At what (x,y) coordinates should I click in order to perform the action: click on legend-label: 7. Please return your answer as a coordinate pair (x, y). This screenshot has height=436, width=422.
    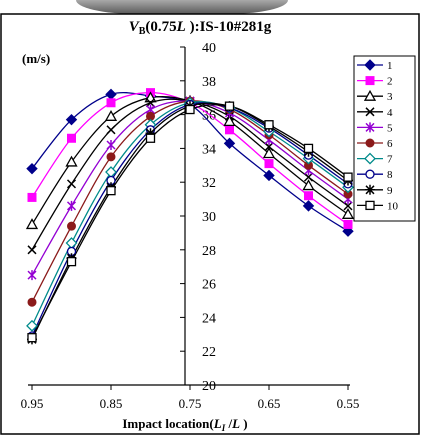
    Looking at the image, I should click on (390, 160).